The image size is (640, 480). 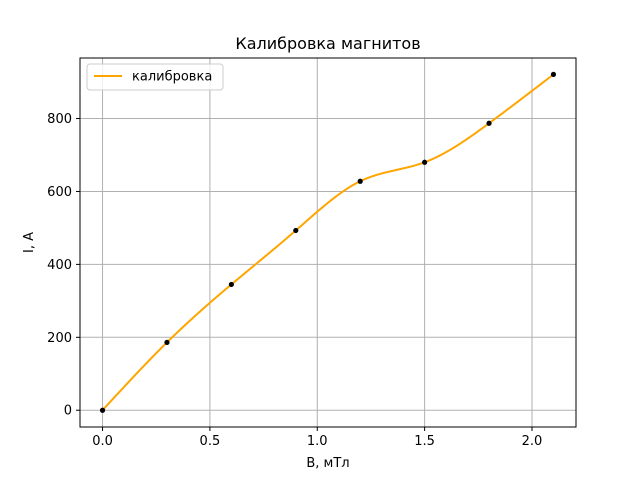 I want to click on x-axis: 0.0 0.5 1.0 1.5 2.0, so click(x=317, y=438).